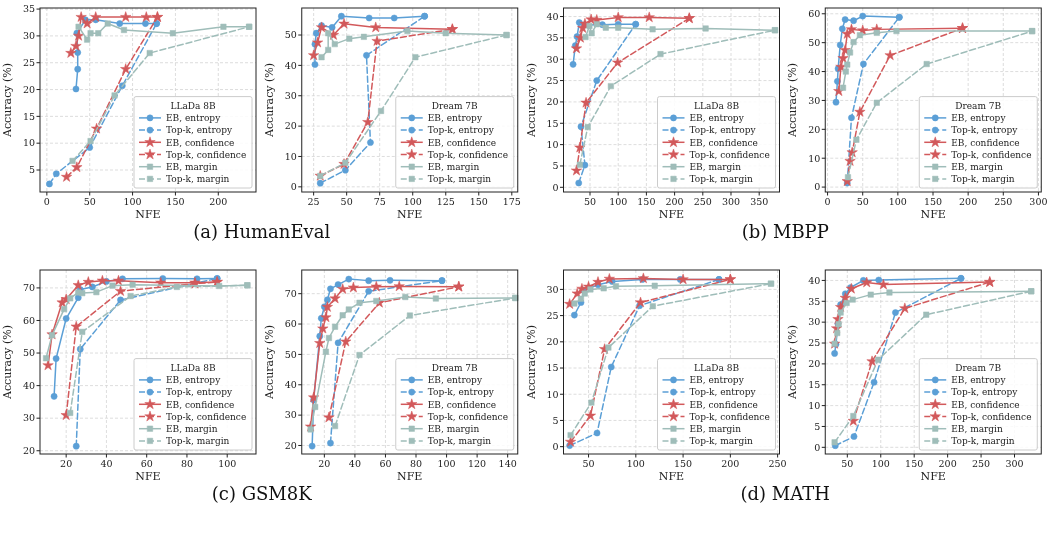 The height and width of the screenshot is (544, 1047). I want to click on x-tick-label: 200, so click(968, 201).